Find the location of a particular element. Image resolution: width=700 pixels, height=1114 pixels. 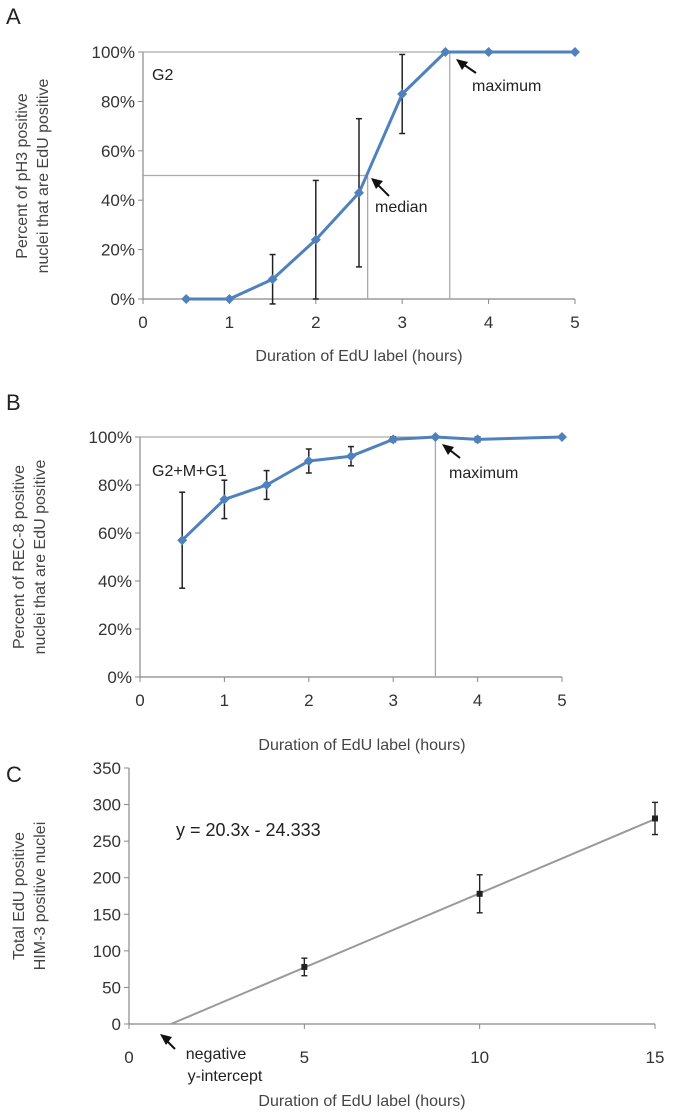

panel-c-y-axis-title-line2: HIM-3 positive nuclei is located at coordinates (40, 896).